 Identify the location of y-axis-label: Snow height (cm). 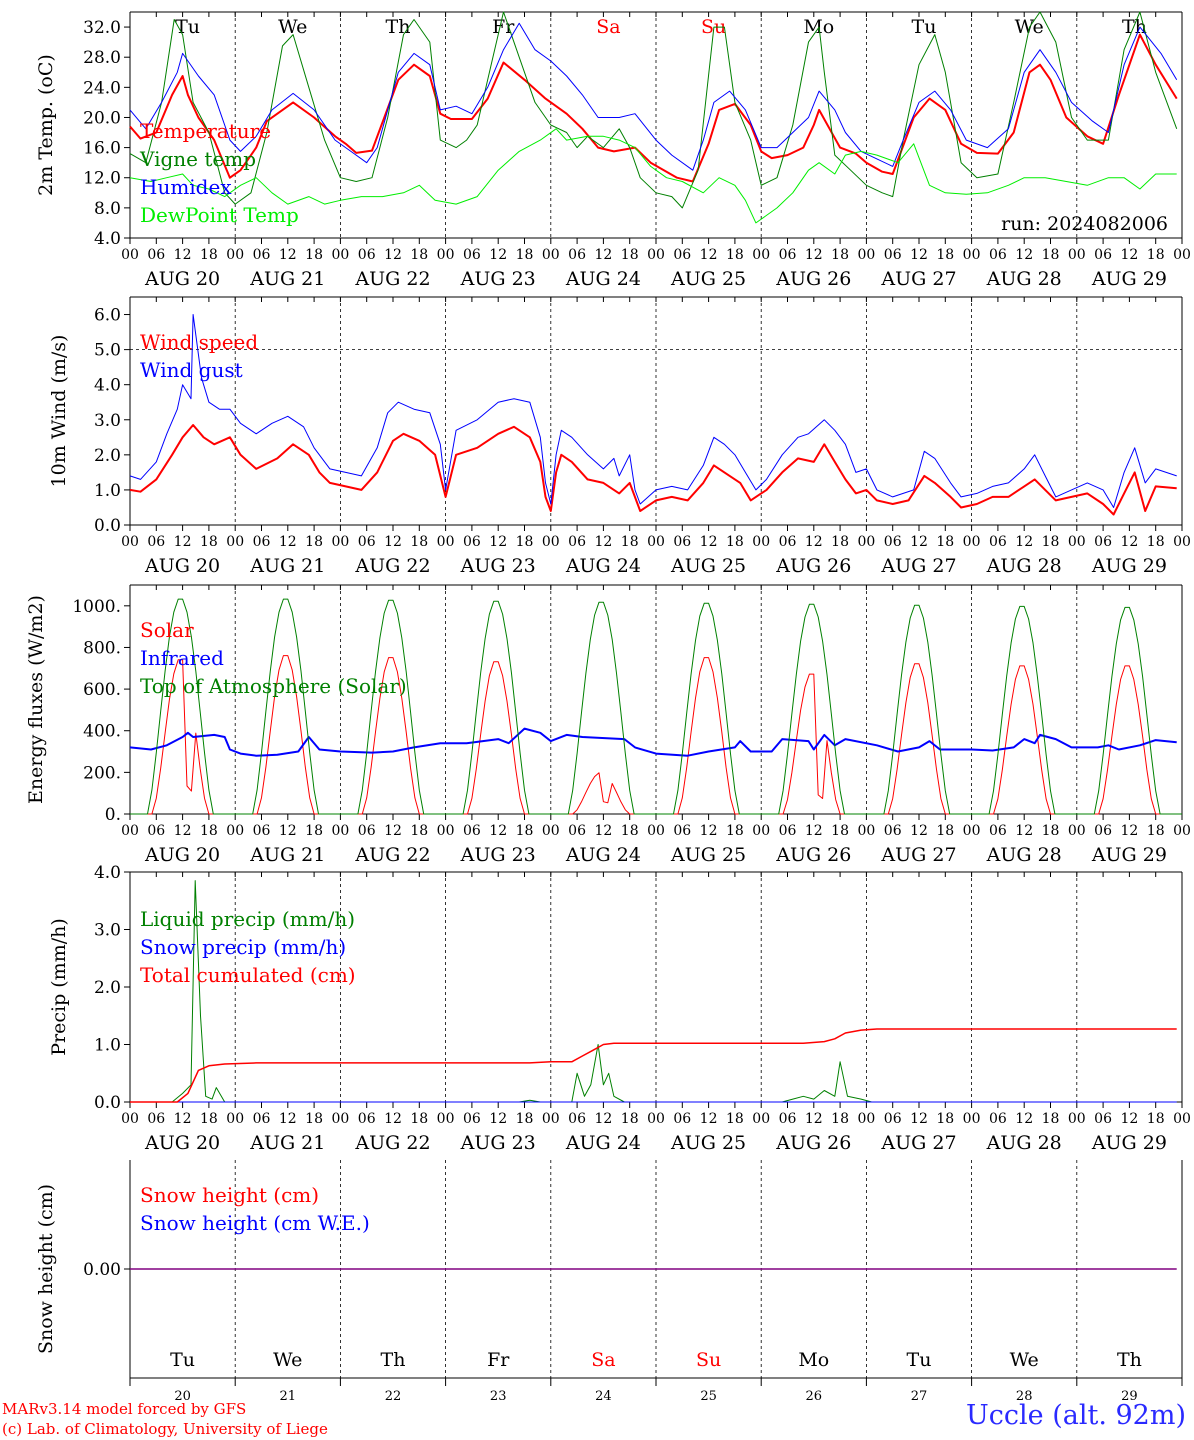
(46, 1269).